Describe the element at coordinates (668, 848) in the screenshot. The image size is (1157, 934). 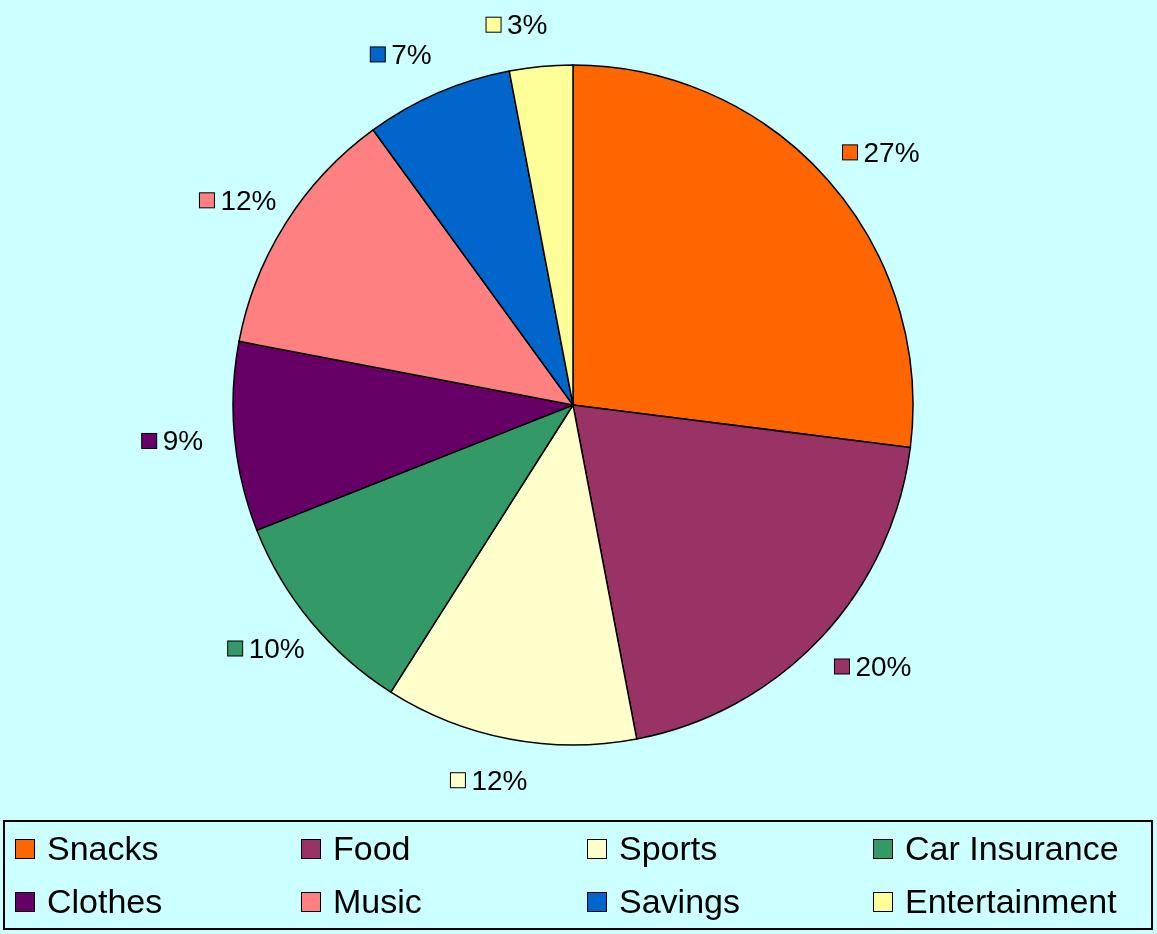
I see `legend-label: Sports` at that location.